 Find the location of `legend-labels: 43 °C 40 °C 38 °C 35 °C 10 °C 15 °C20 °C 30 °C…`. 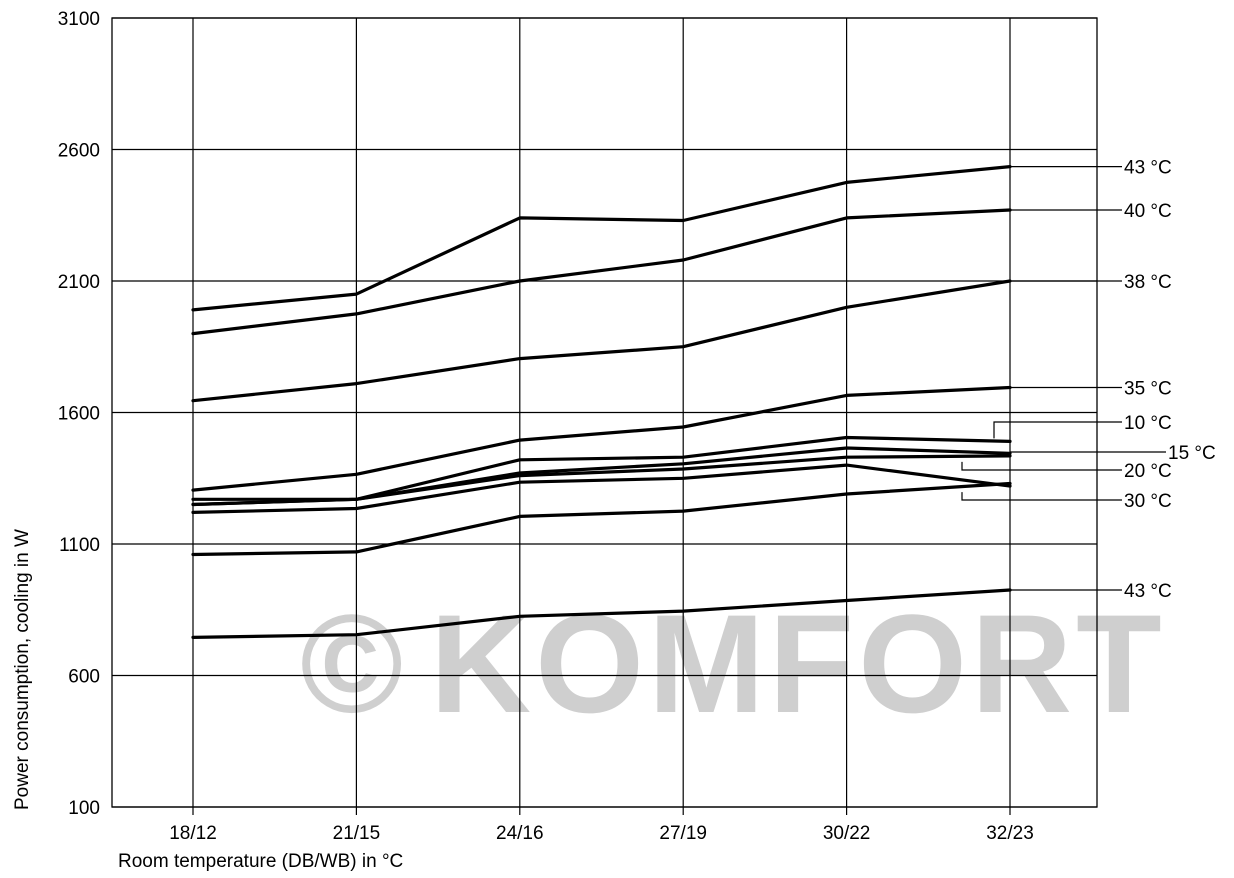

legend-labels: 43 °C 40 °C 38 °C 35 °C 10 °C 15 °C20 °C 30 °C… is located at coordinates (1170, 380).